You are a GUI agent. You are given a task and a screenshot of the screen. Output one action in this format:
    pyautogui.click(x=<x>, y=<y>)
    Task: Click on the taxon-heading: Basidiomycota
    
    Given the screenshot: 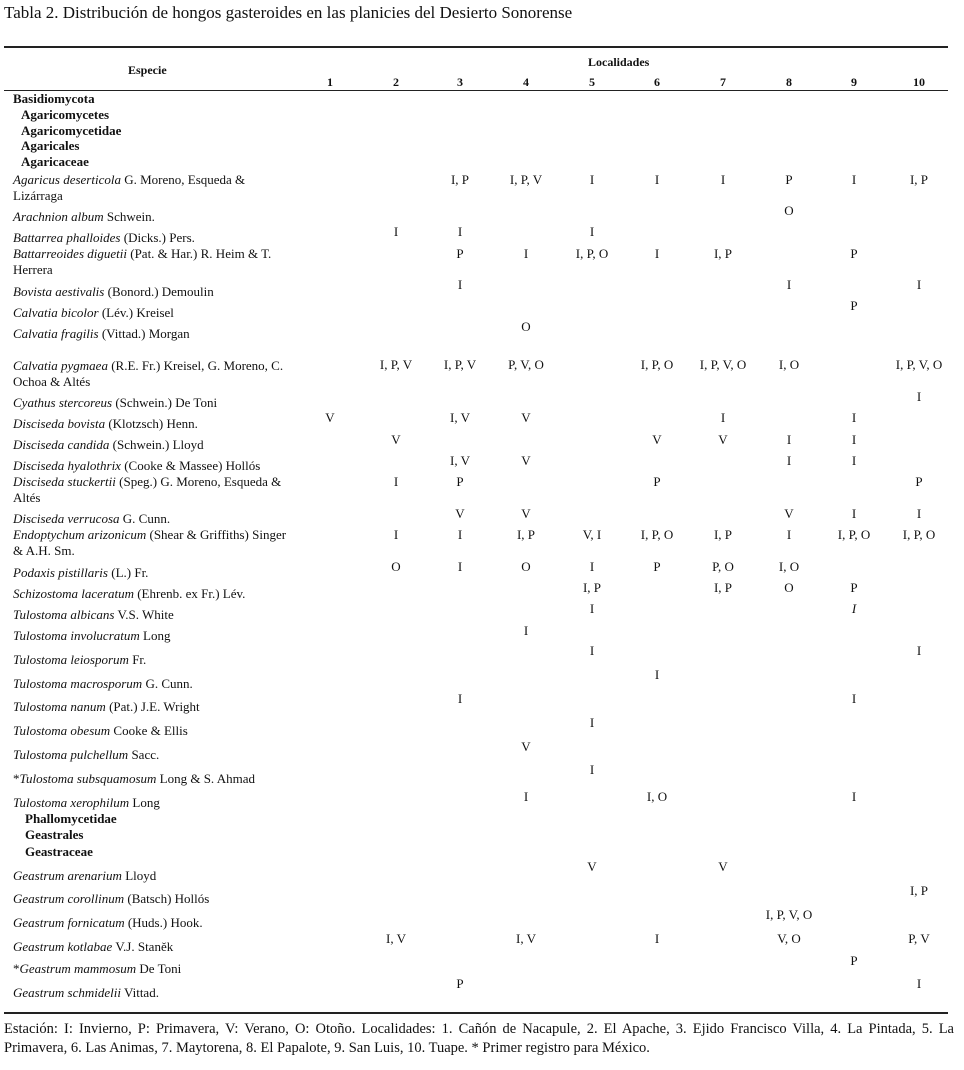 What is the action you would take?
    pyautogui.click(x=54, y=98)
    